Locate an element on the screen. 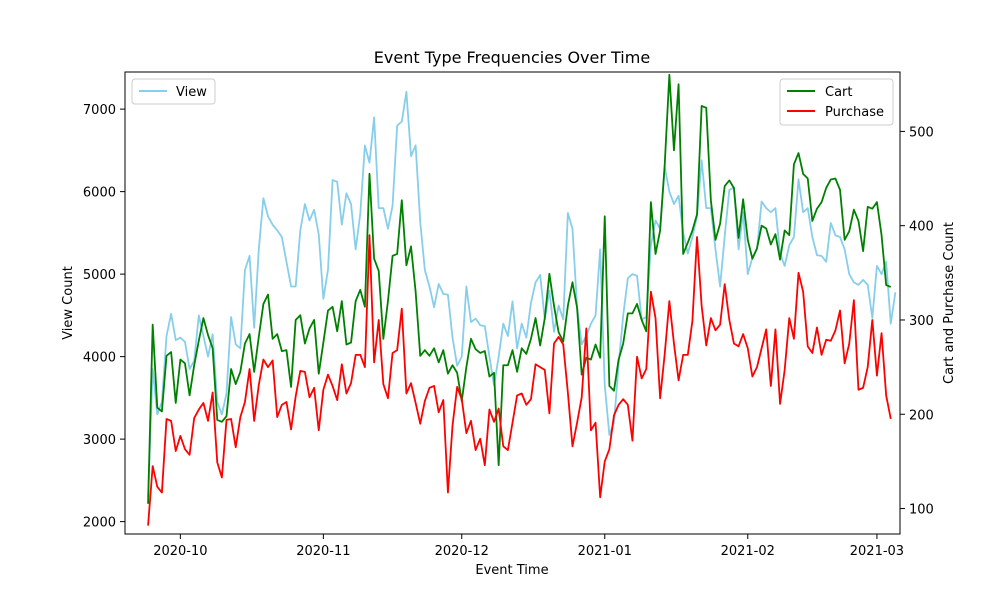  x-tick-label: 2020-12 is located at coordinates (462, 551).